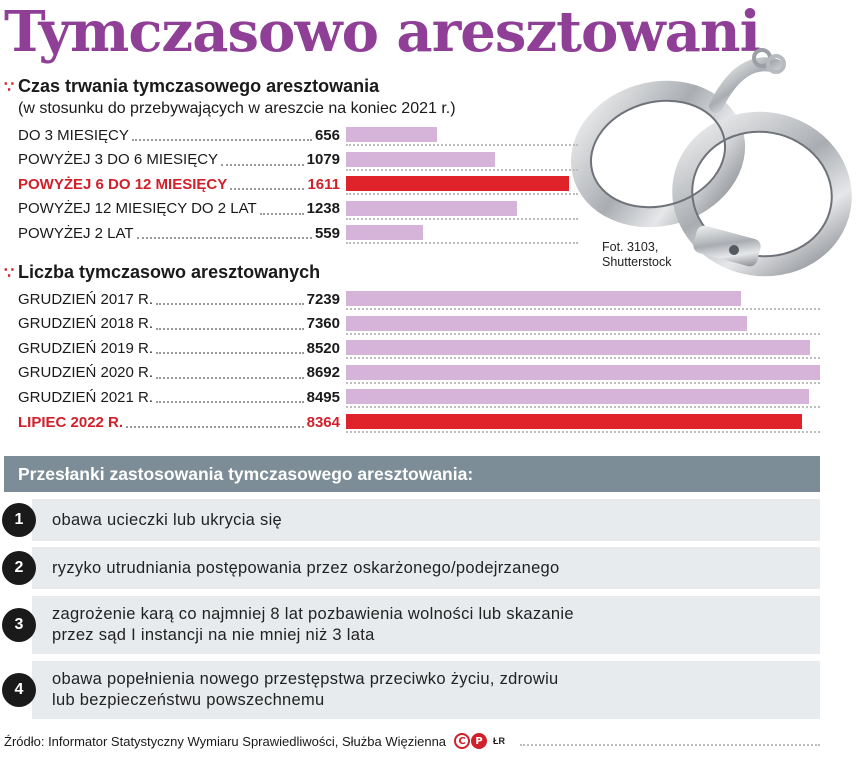 The height and width of the screenshot is (760, 858). What do you see at coordinates (76, 233) in the screenshot?
I see `category-label: POWYŻEJ 2 LAT` at bounding box center [76, 233].